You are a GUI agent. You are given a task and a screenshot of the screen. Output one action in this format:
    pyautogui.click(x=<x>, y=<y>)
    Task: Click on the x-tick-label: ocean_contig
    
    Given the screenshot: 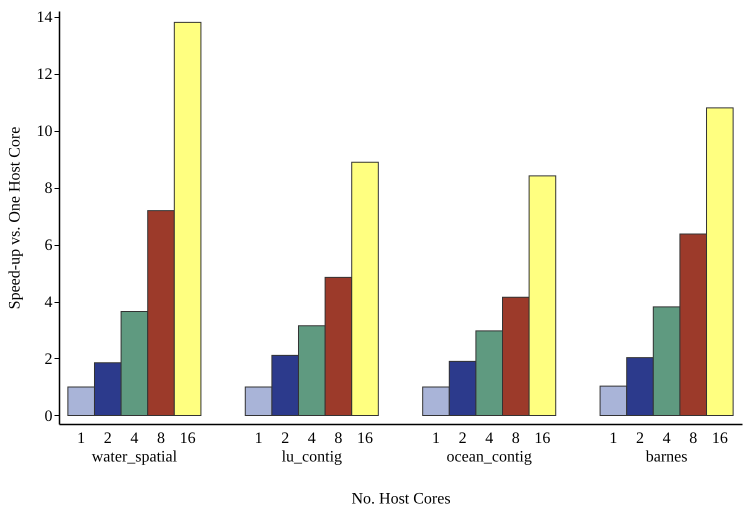 What is the action you would take?
    pyautogui.click(x=489, y=457)
    